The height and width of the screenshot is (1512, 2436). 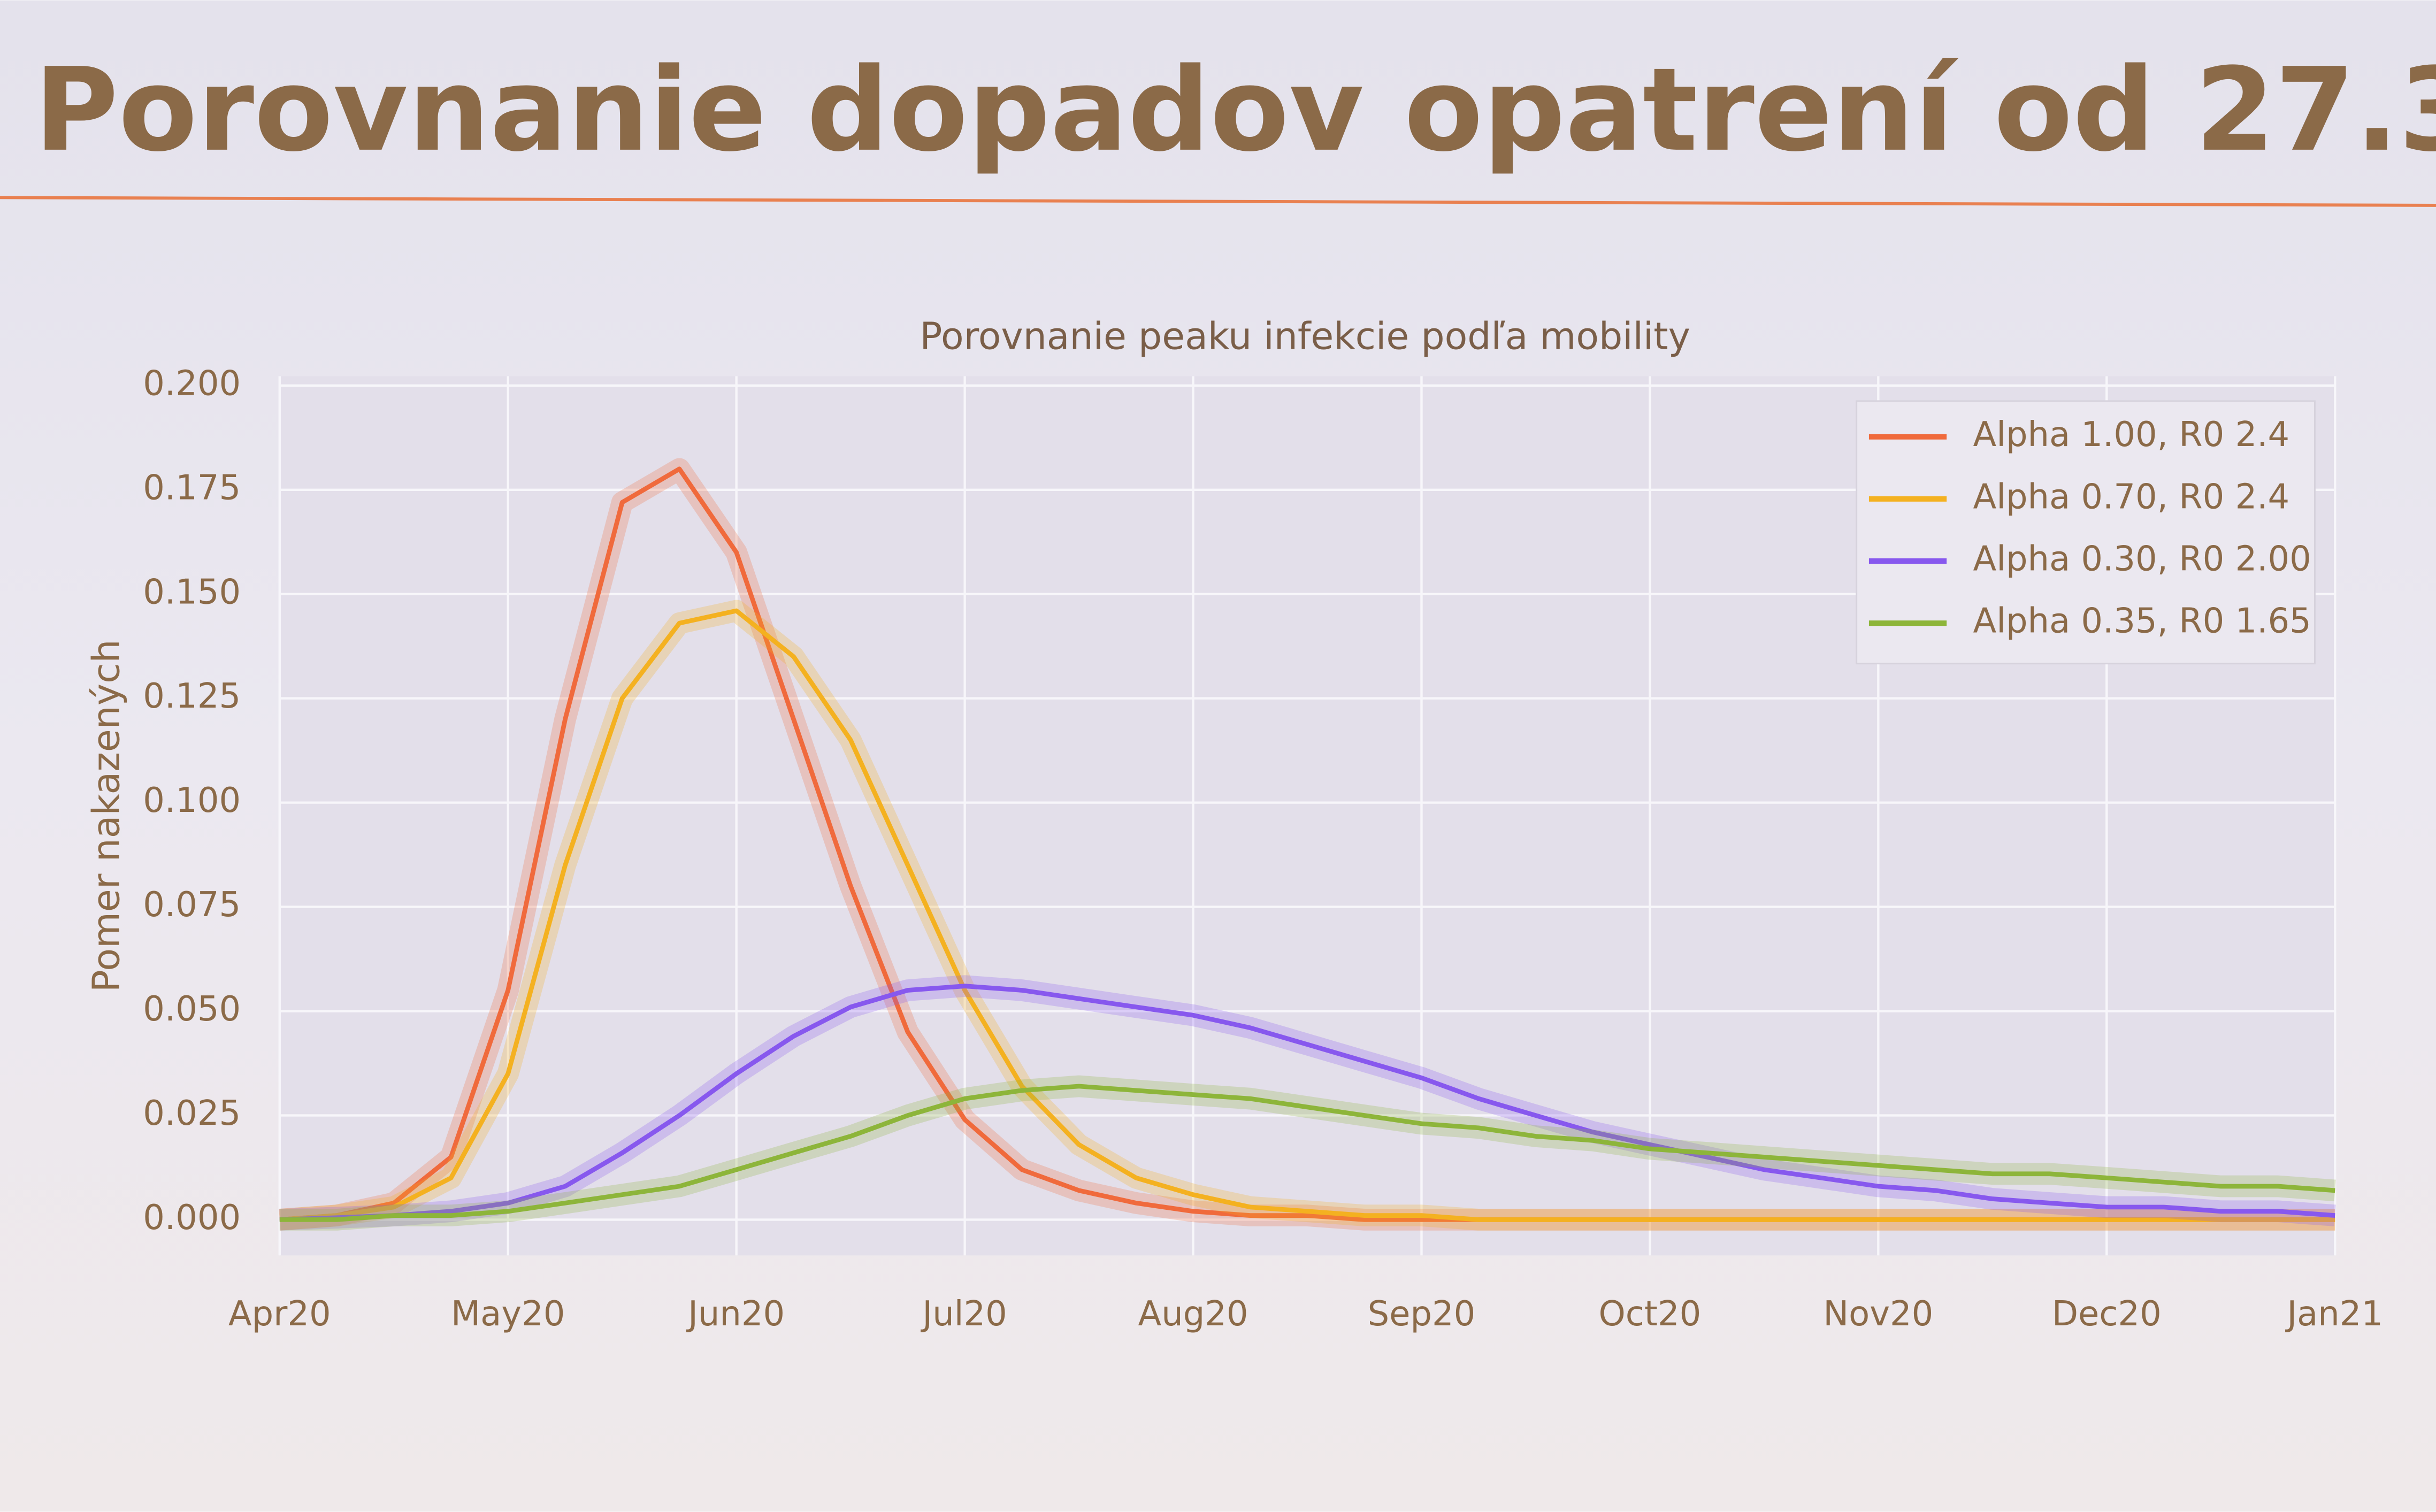 I want to click on y-tick-label: 0.200, so click(x=192, y=383).